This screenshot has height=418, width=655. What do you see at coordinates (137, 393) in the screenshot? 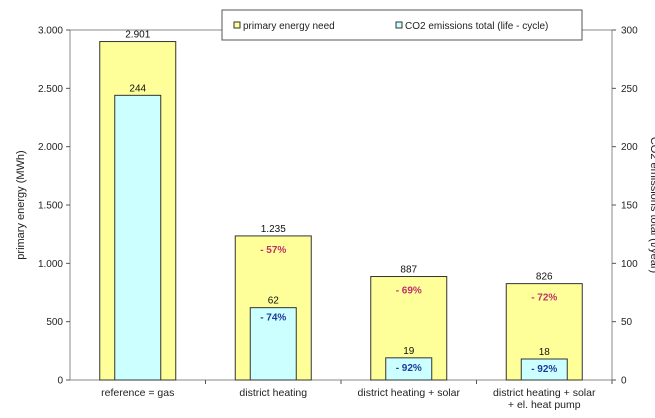
I see `category-label: reference = gas` at bounding box center [137, 393].